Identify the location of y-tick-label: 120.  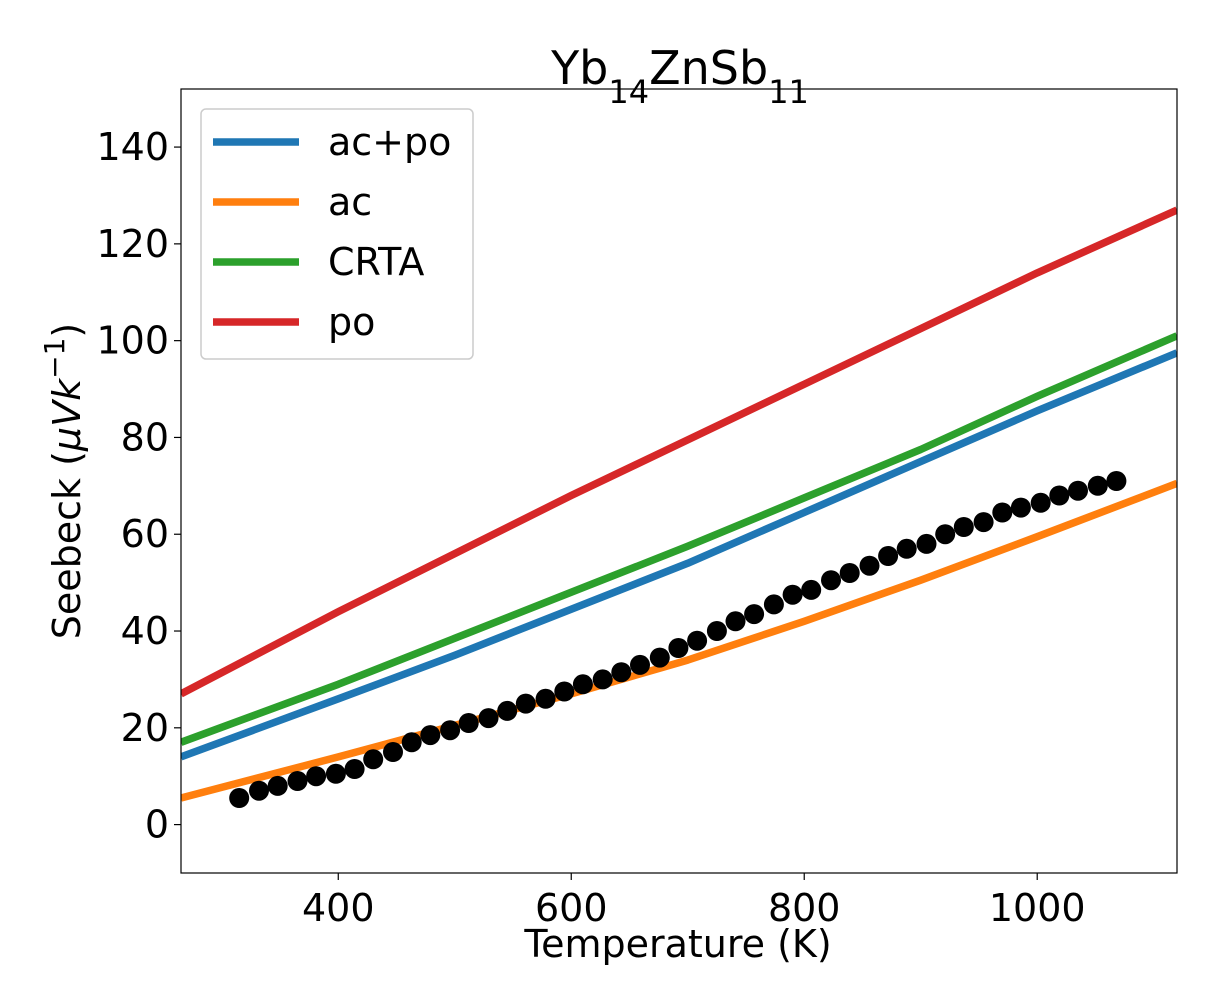
(132, 244).